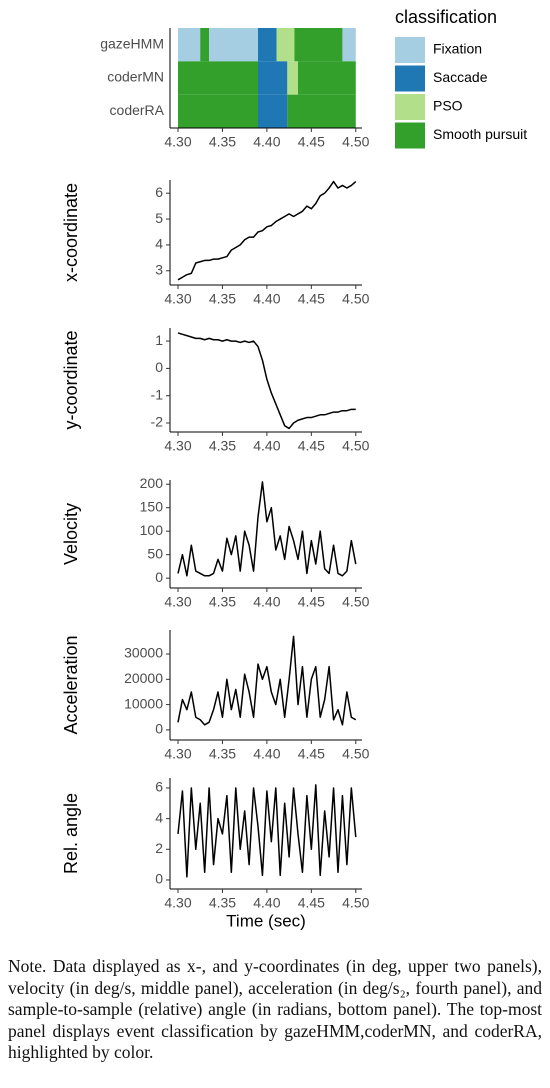  Describe the element at coordinates (143, 703) in the screenshot. I see `y-tick-label: 10000` at that location.